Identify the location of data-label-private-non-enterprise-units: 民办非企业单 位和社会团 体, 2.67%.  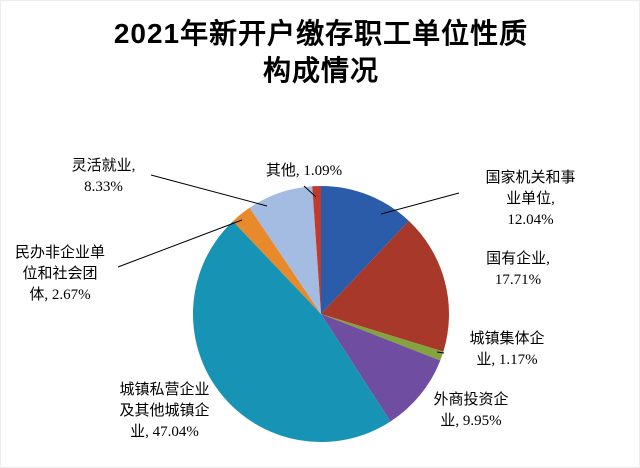
(59, 274).